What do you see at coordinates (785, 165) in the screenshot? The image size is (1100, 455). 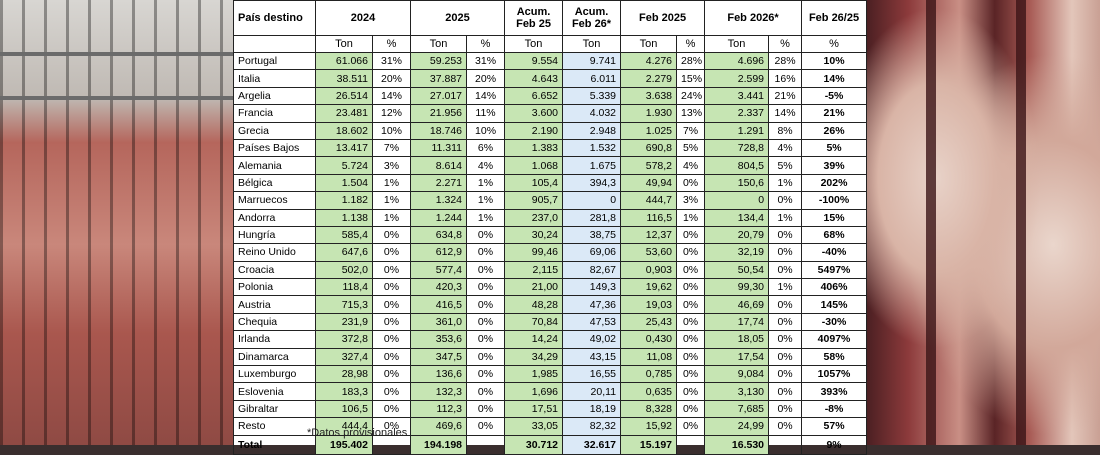 I see `pct-feb2026: 5%` at bounding box center [785, 165].